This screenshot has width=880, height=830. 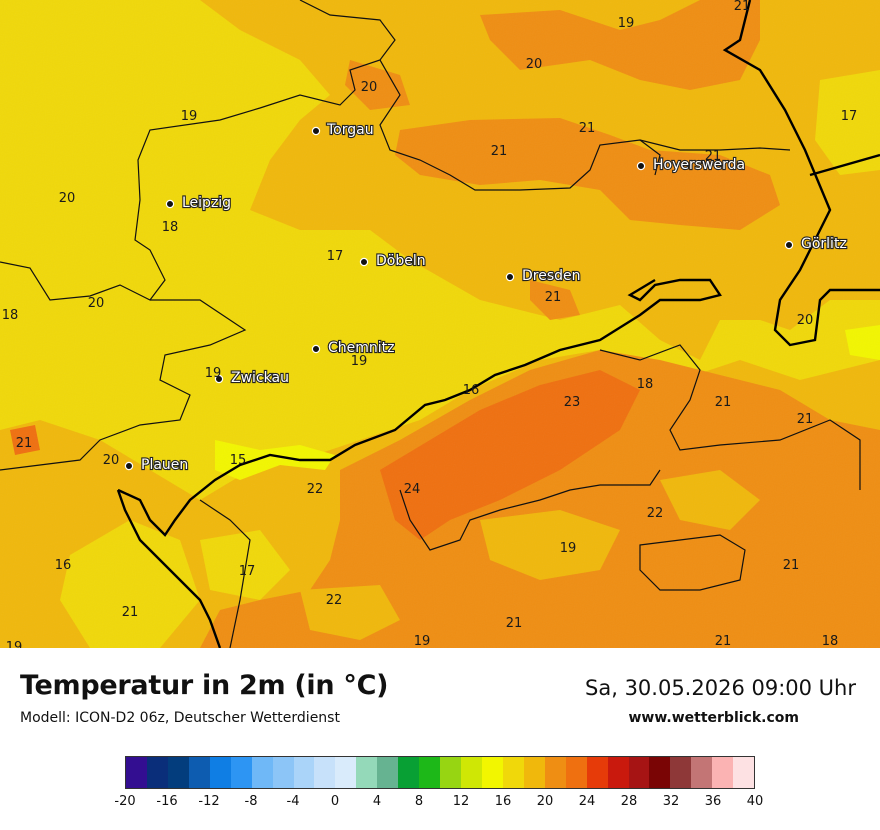 What do you see at coordinates (587, 801) in the screenshot?
I see `legend-tick-label: 24` at bounding box center [587, 801].